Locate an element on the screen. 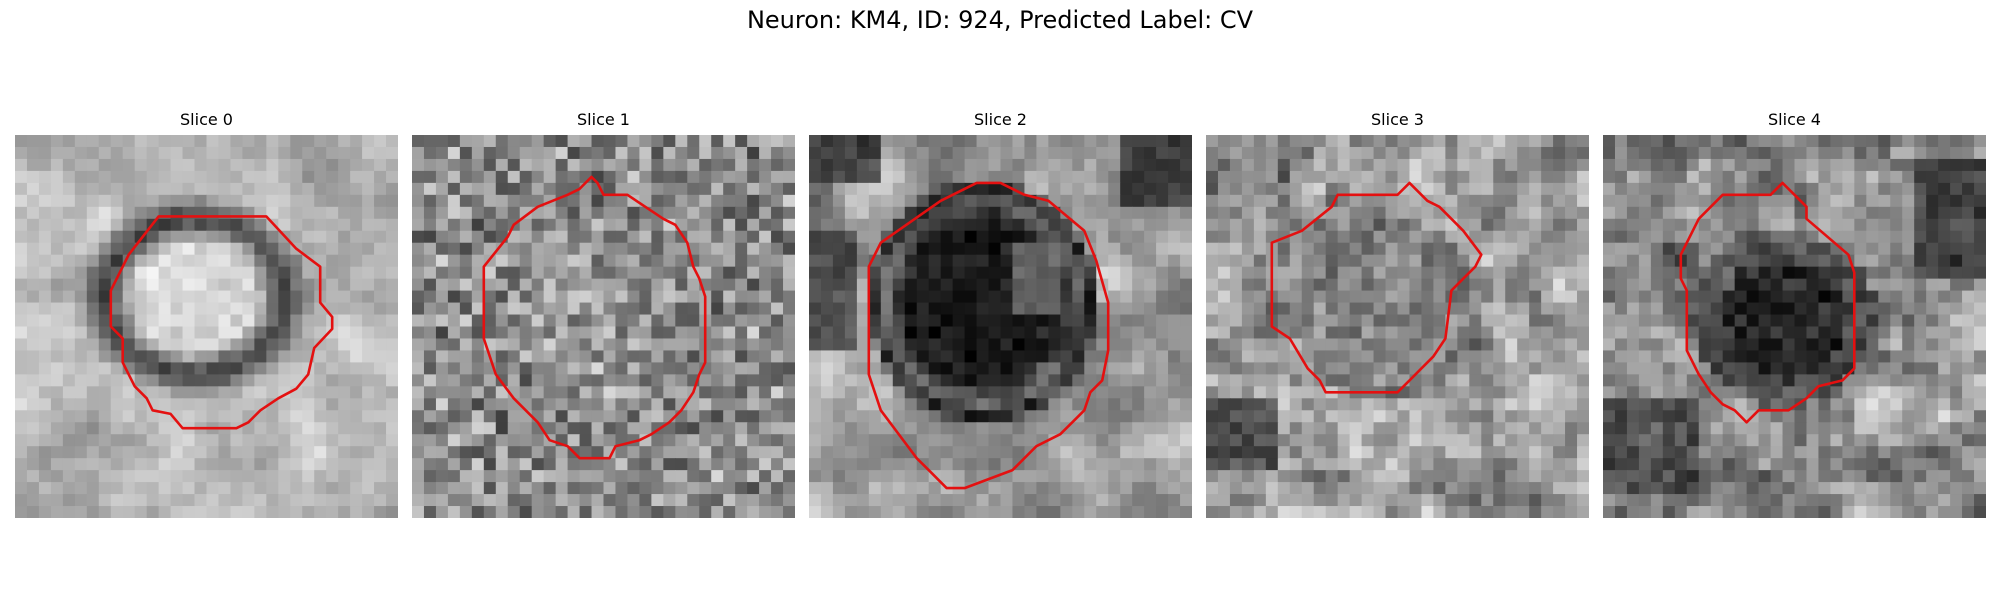 This screenshot has height=600, width=2000. slice-title: Slice 1 is located at coordinates (603, 119).